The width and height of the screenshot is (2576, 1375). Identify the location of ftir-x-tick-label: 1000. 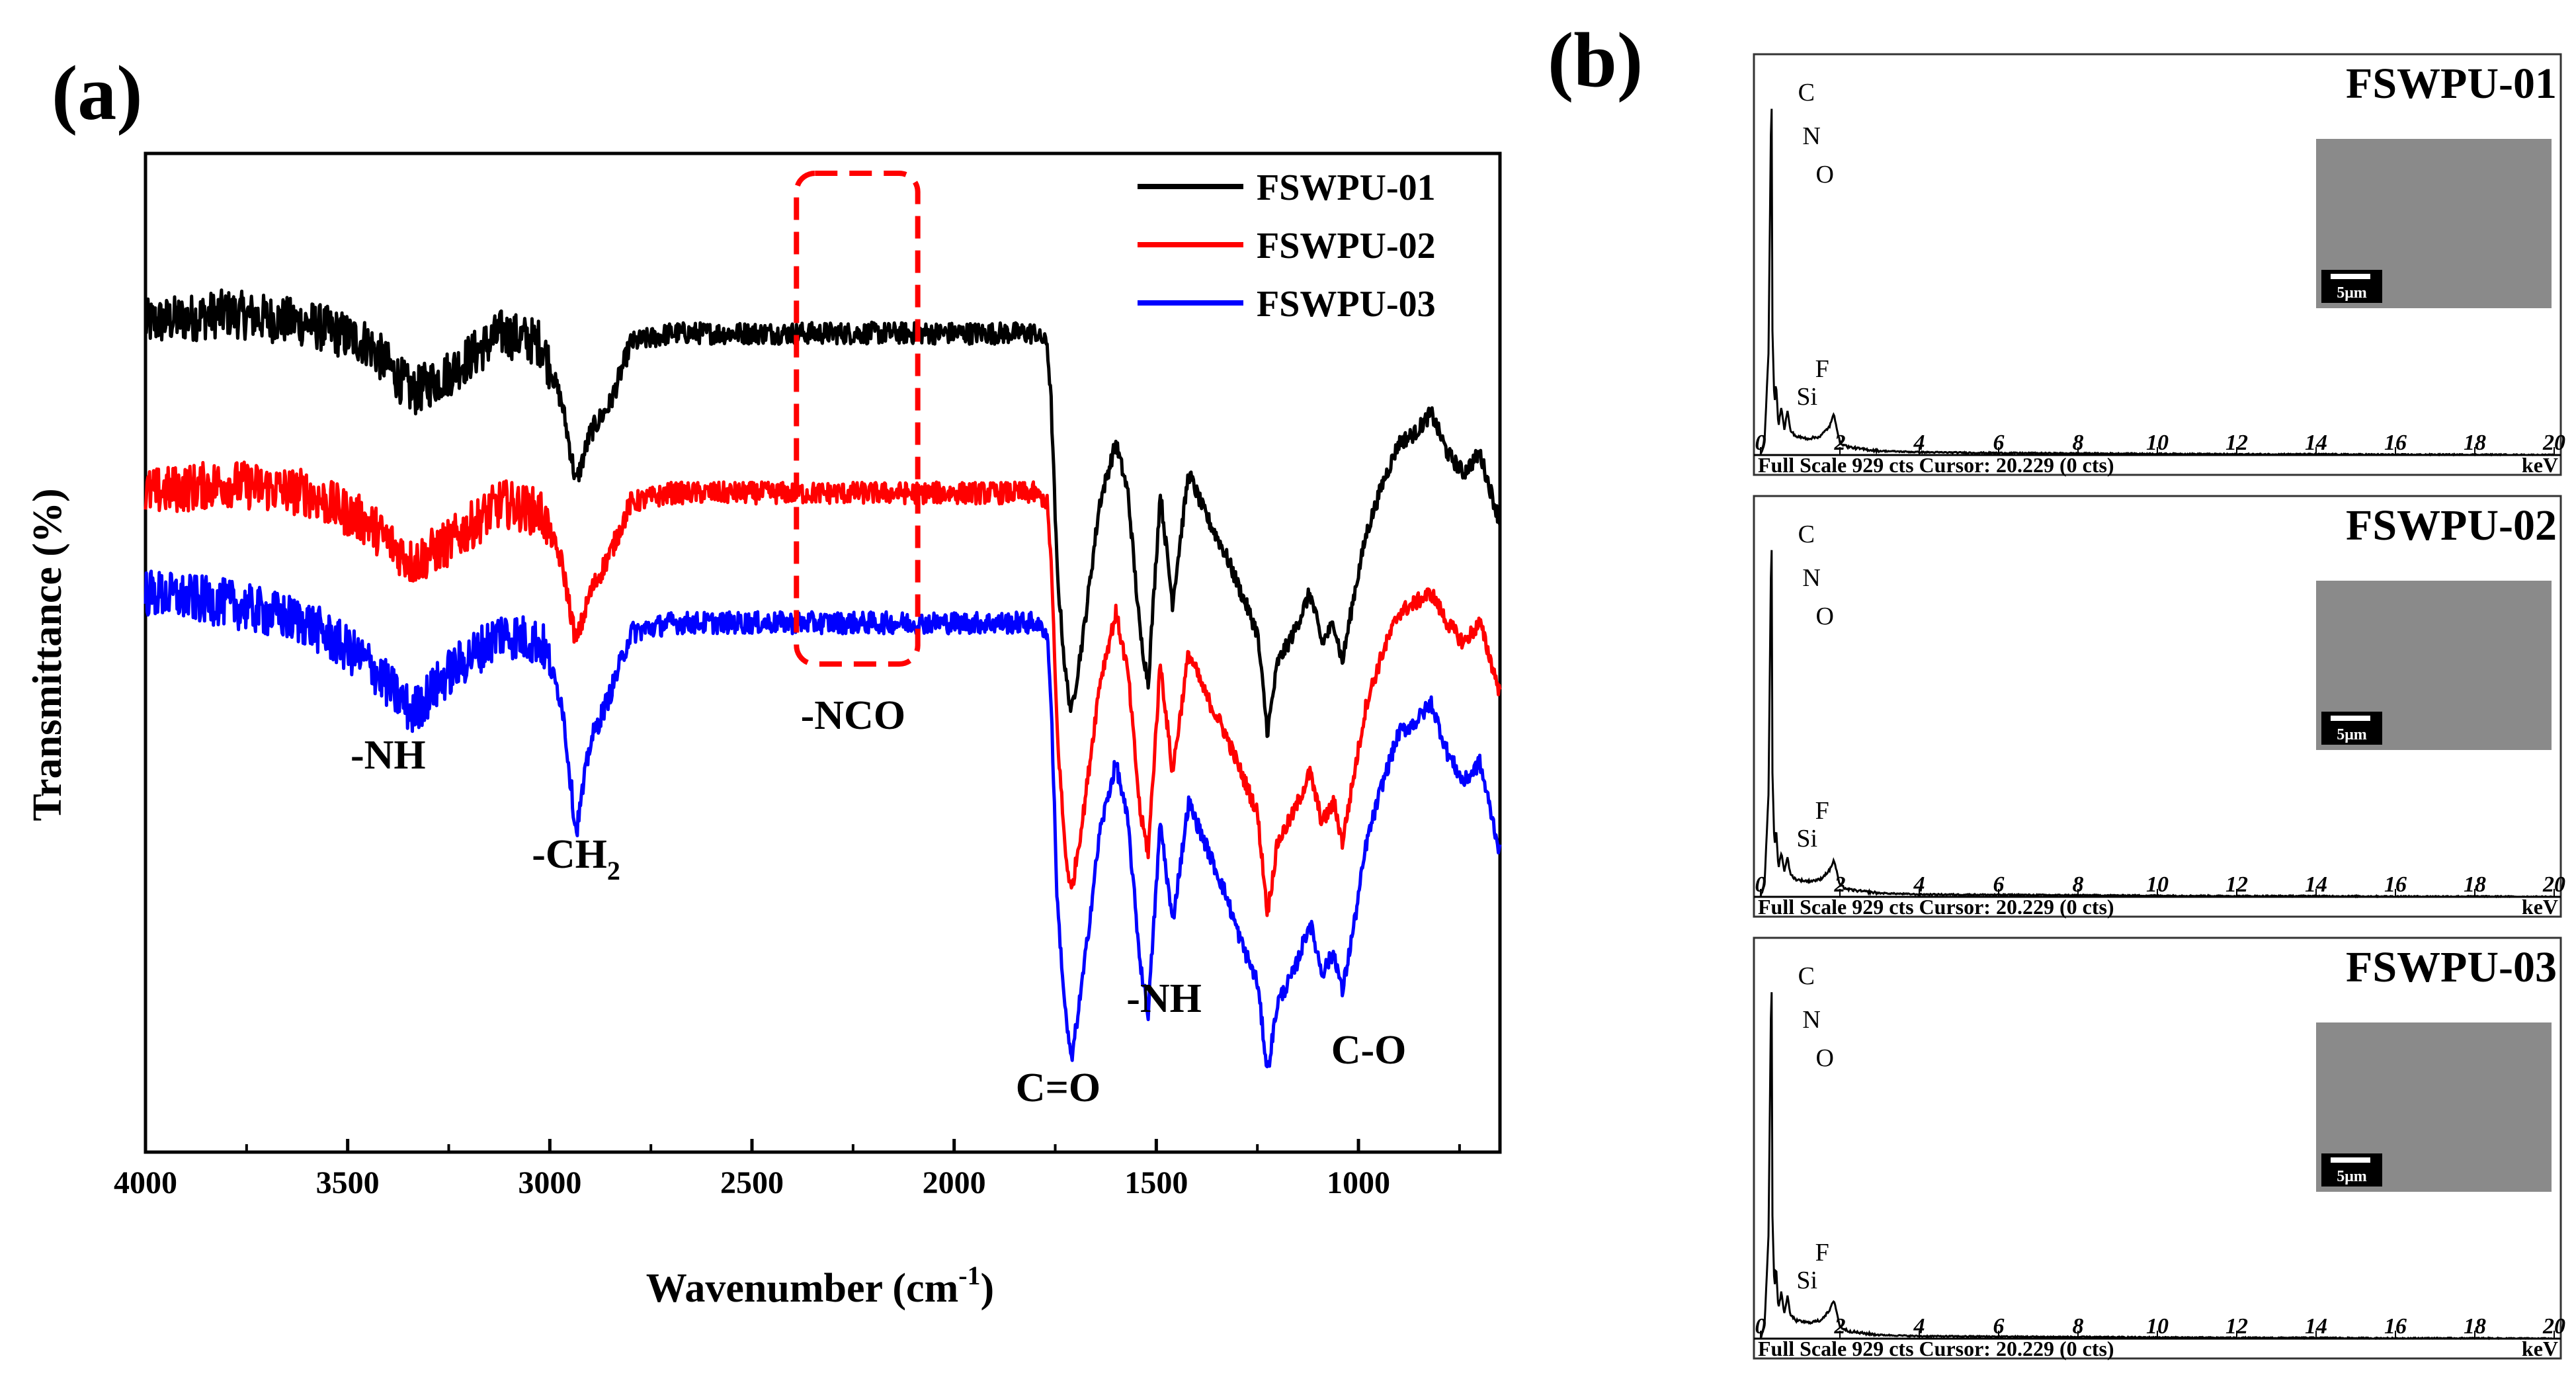
(1358, 1182).